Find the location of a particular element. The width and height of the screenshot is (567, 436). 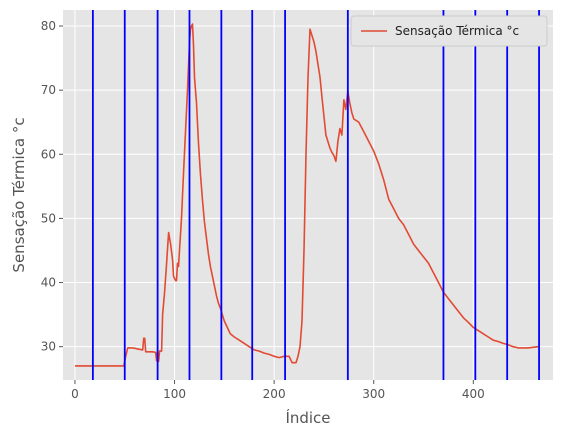

legend-box is located at coordinates (449, 31).